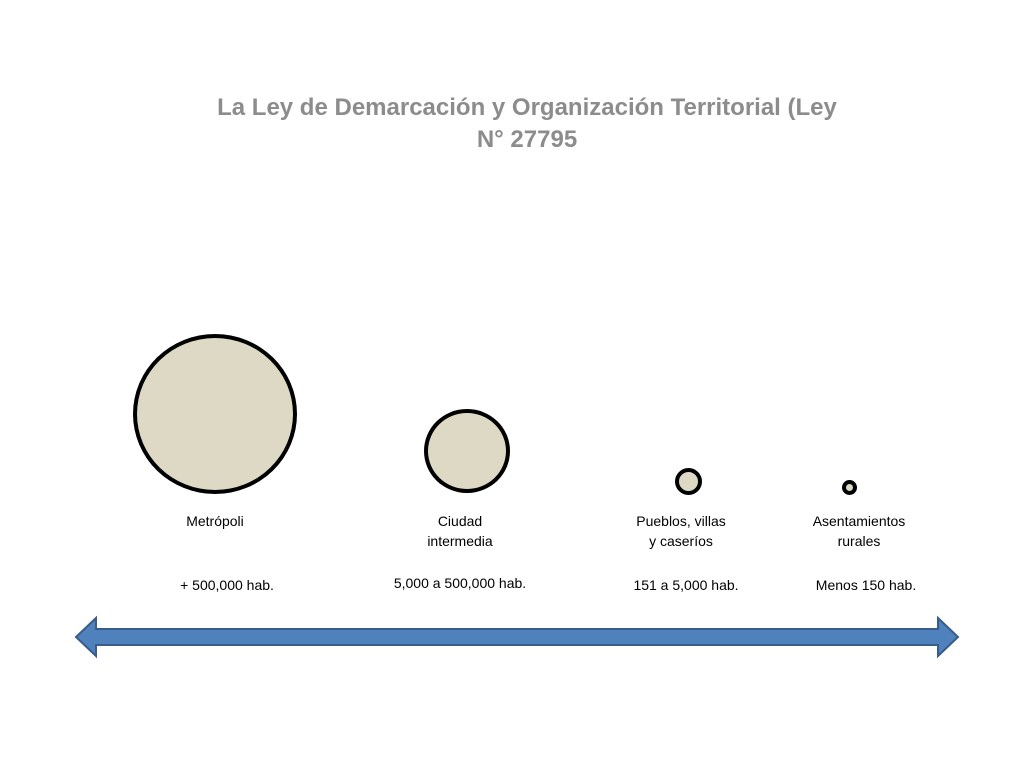  Describe the element at coordinates (866, 585) in the screenshot. I see `pop-asentamientos: Menos 150 hab.` at that location.